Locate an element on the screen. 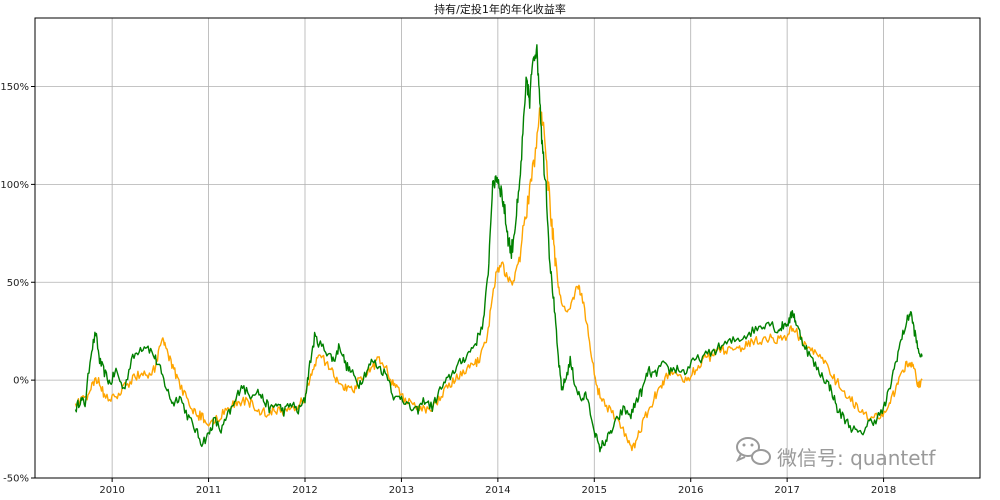 This screenshot has width=1000, height=500. y-tick-label: 150% is located at coordinates (14, 87).